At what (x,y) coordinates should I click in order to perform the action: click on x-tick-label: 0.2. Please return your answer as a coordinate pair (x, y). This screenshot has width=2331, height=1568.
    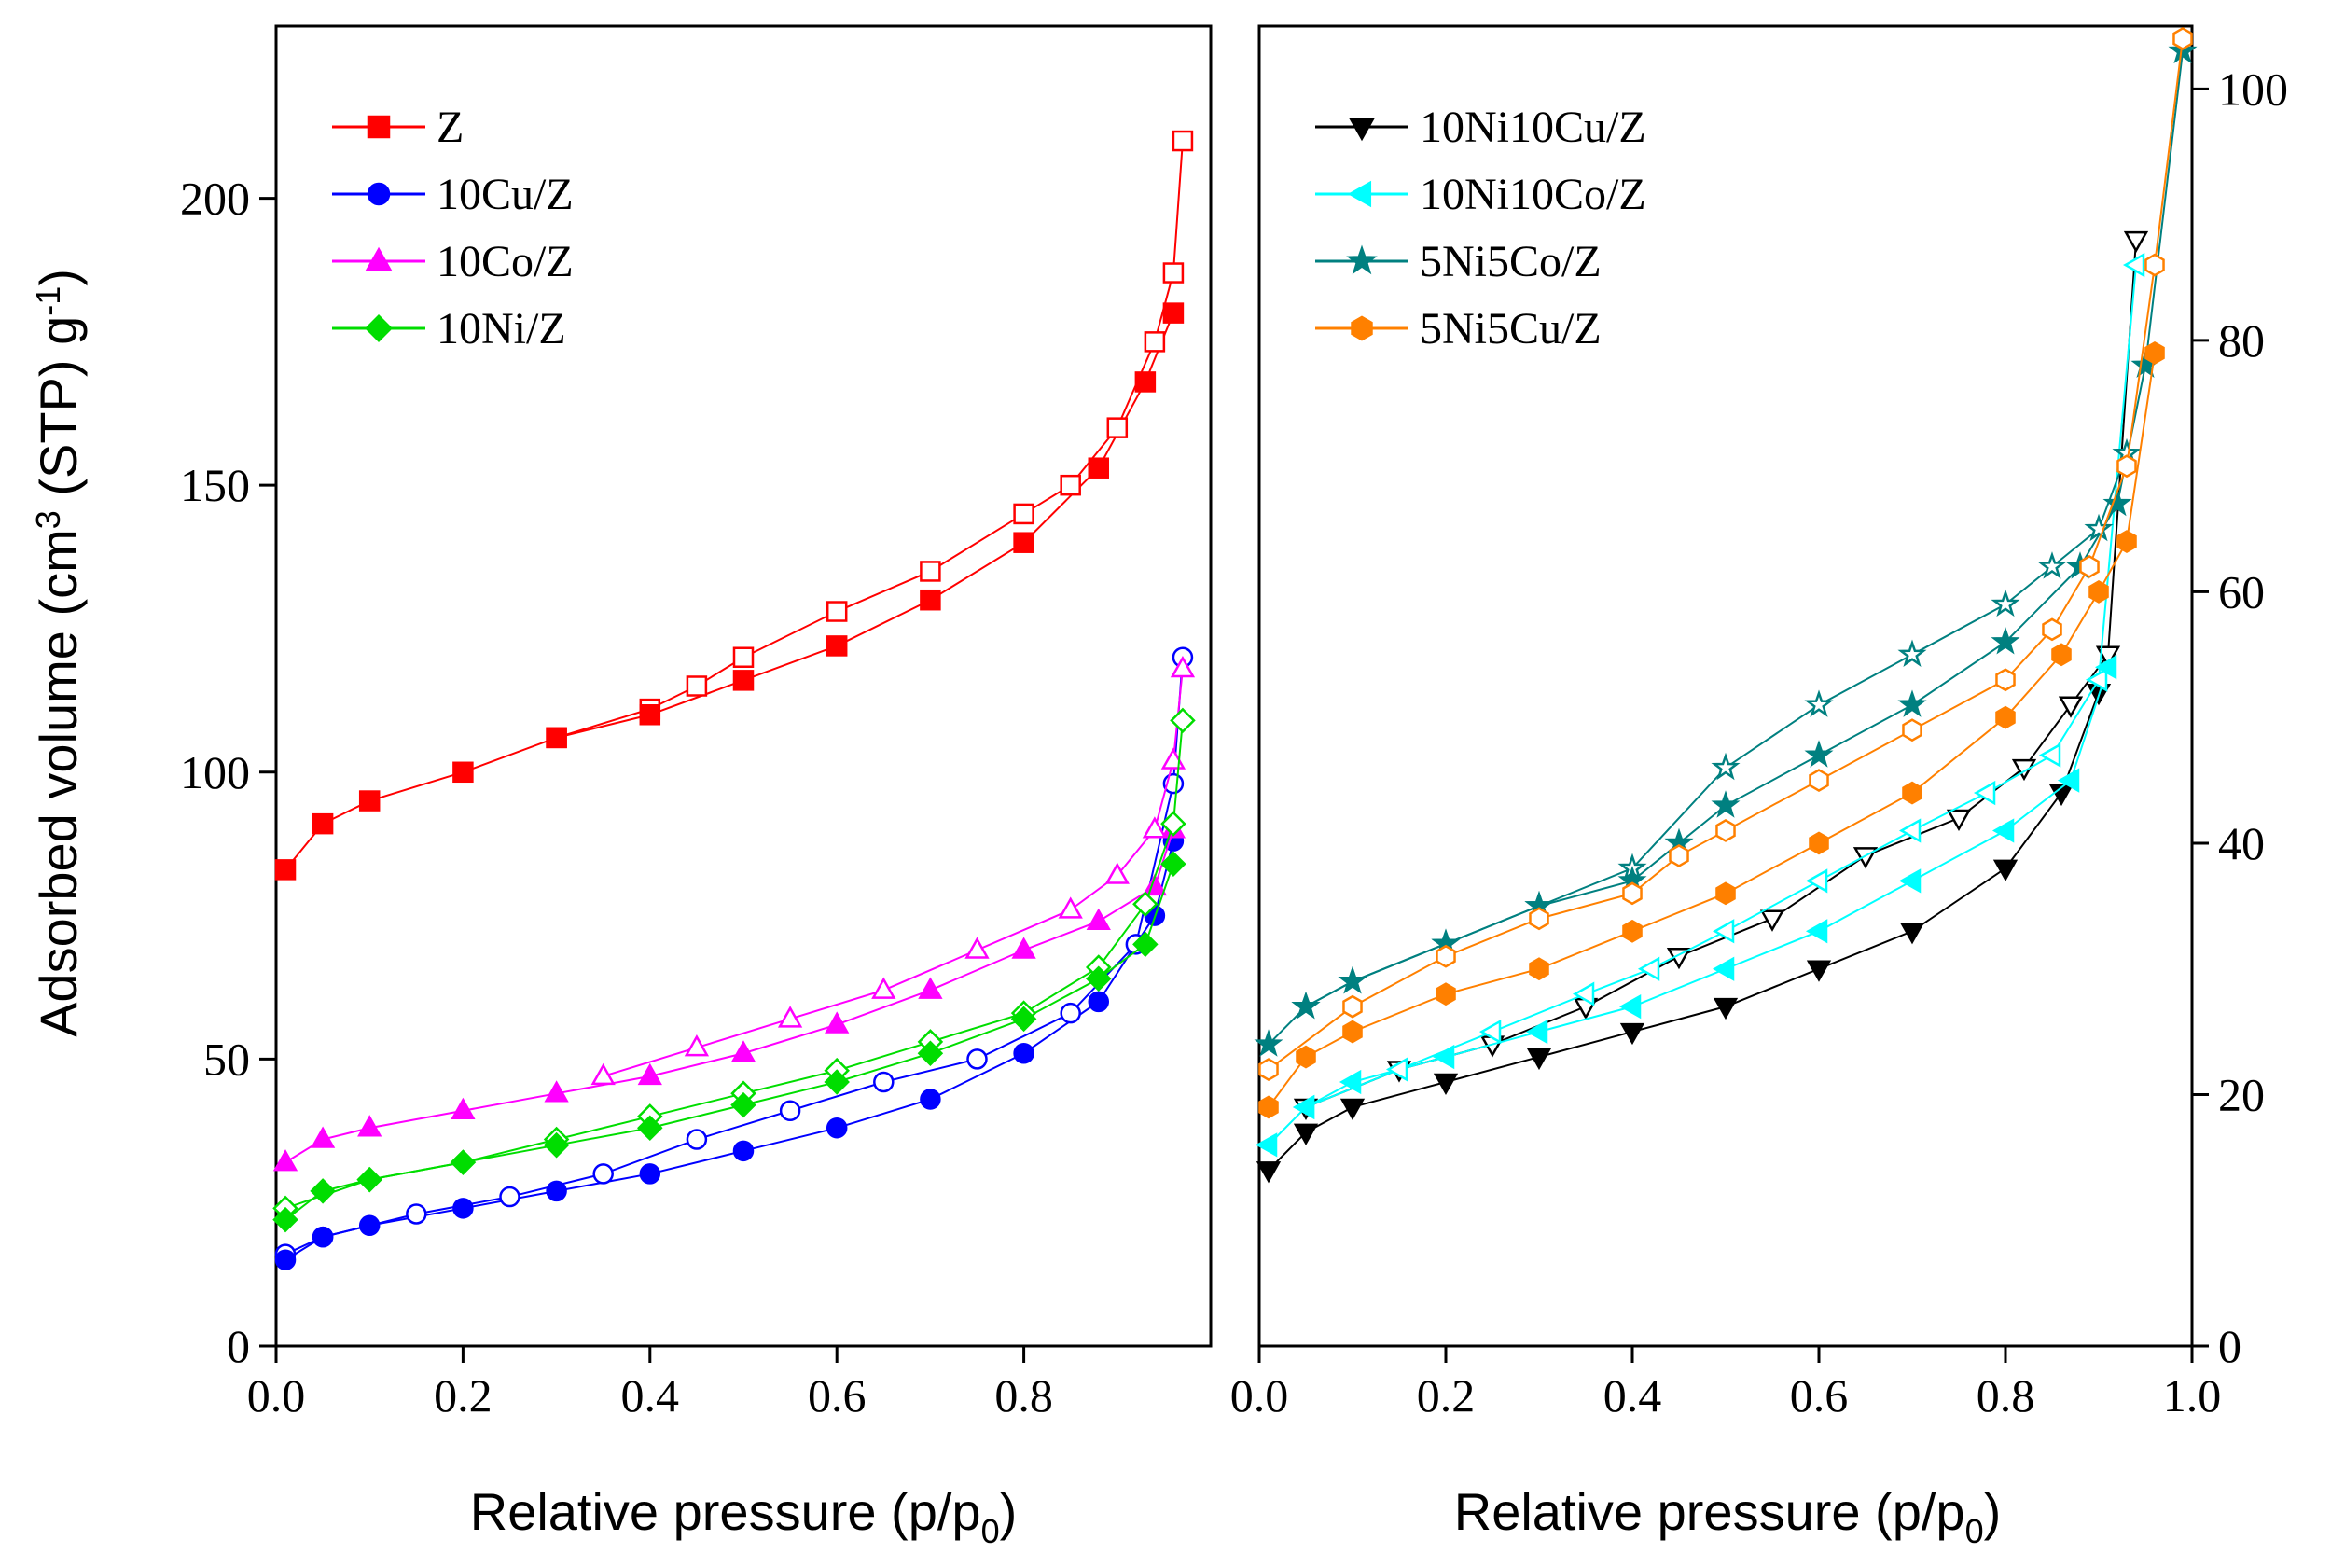
    Looking at the image, I should click on (1446, 1395).